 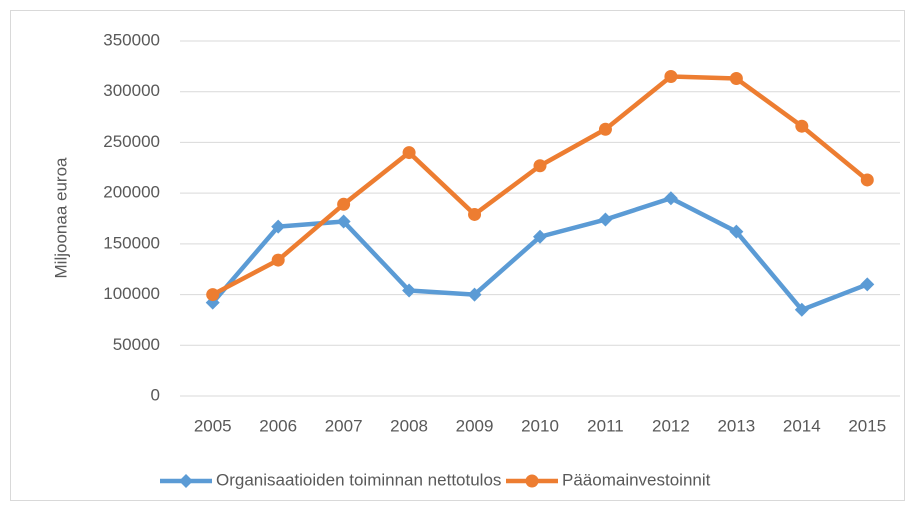 I want to click on x-tick-label: 2007, so click(x=344, y=425).